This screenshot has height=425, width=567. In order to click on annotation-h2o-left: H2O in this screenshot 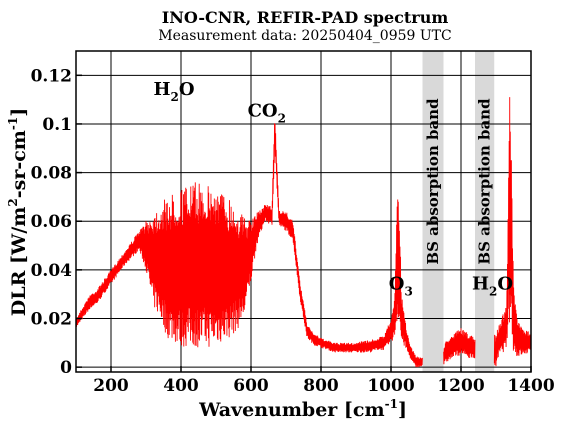, I will do `click(173, 91)`.